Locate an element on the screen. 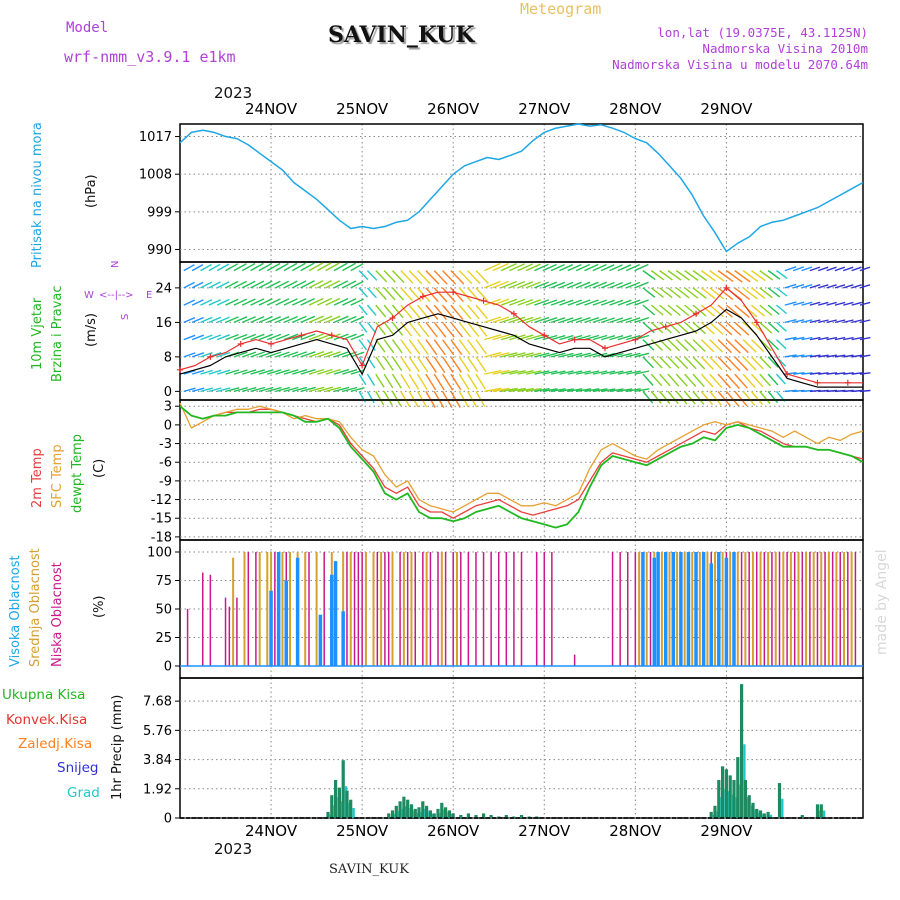 The width and height of the screenshot is (900, 900). wind-ytick-label: 24 is located at coordinates (163, 288).